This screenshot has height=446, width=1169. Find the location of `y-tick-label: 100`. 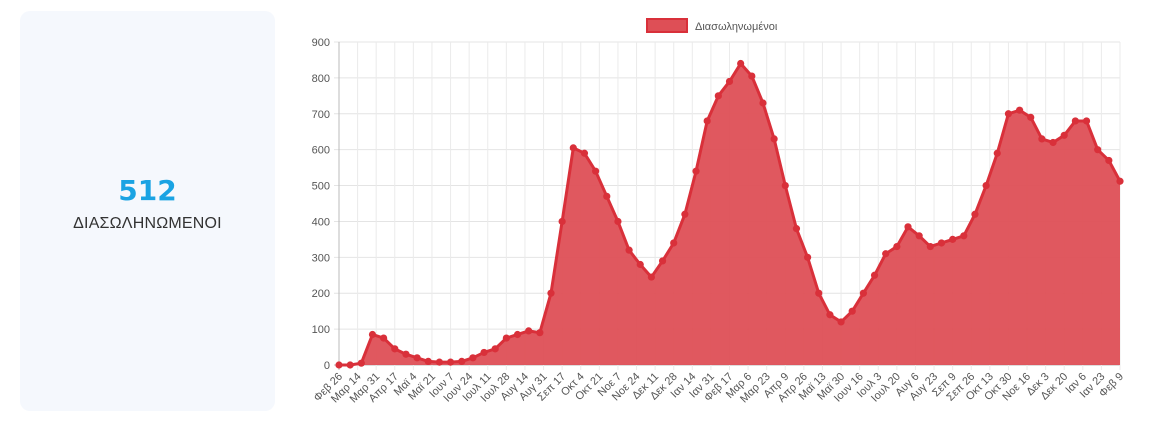

y-tick-label: 100 is located at coordinates (321, 330).